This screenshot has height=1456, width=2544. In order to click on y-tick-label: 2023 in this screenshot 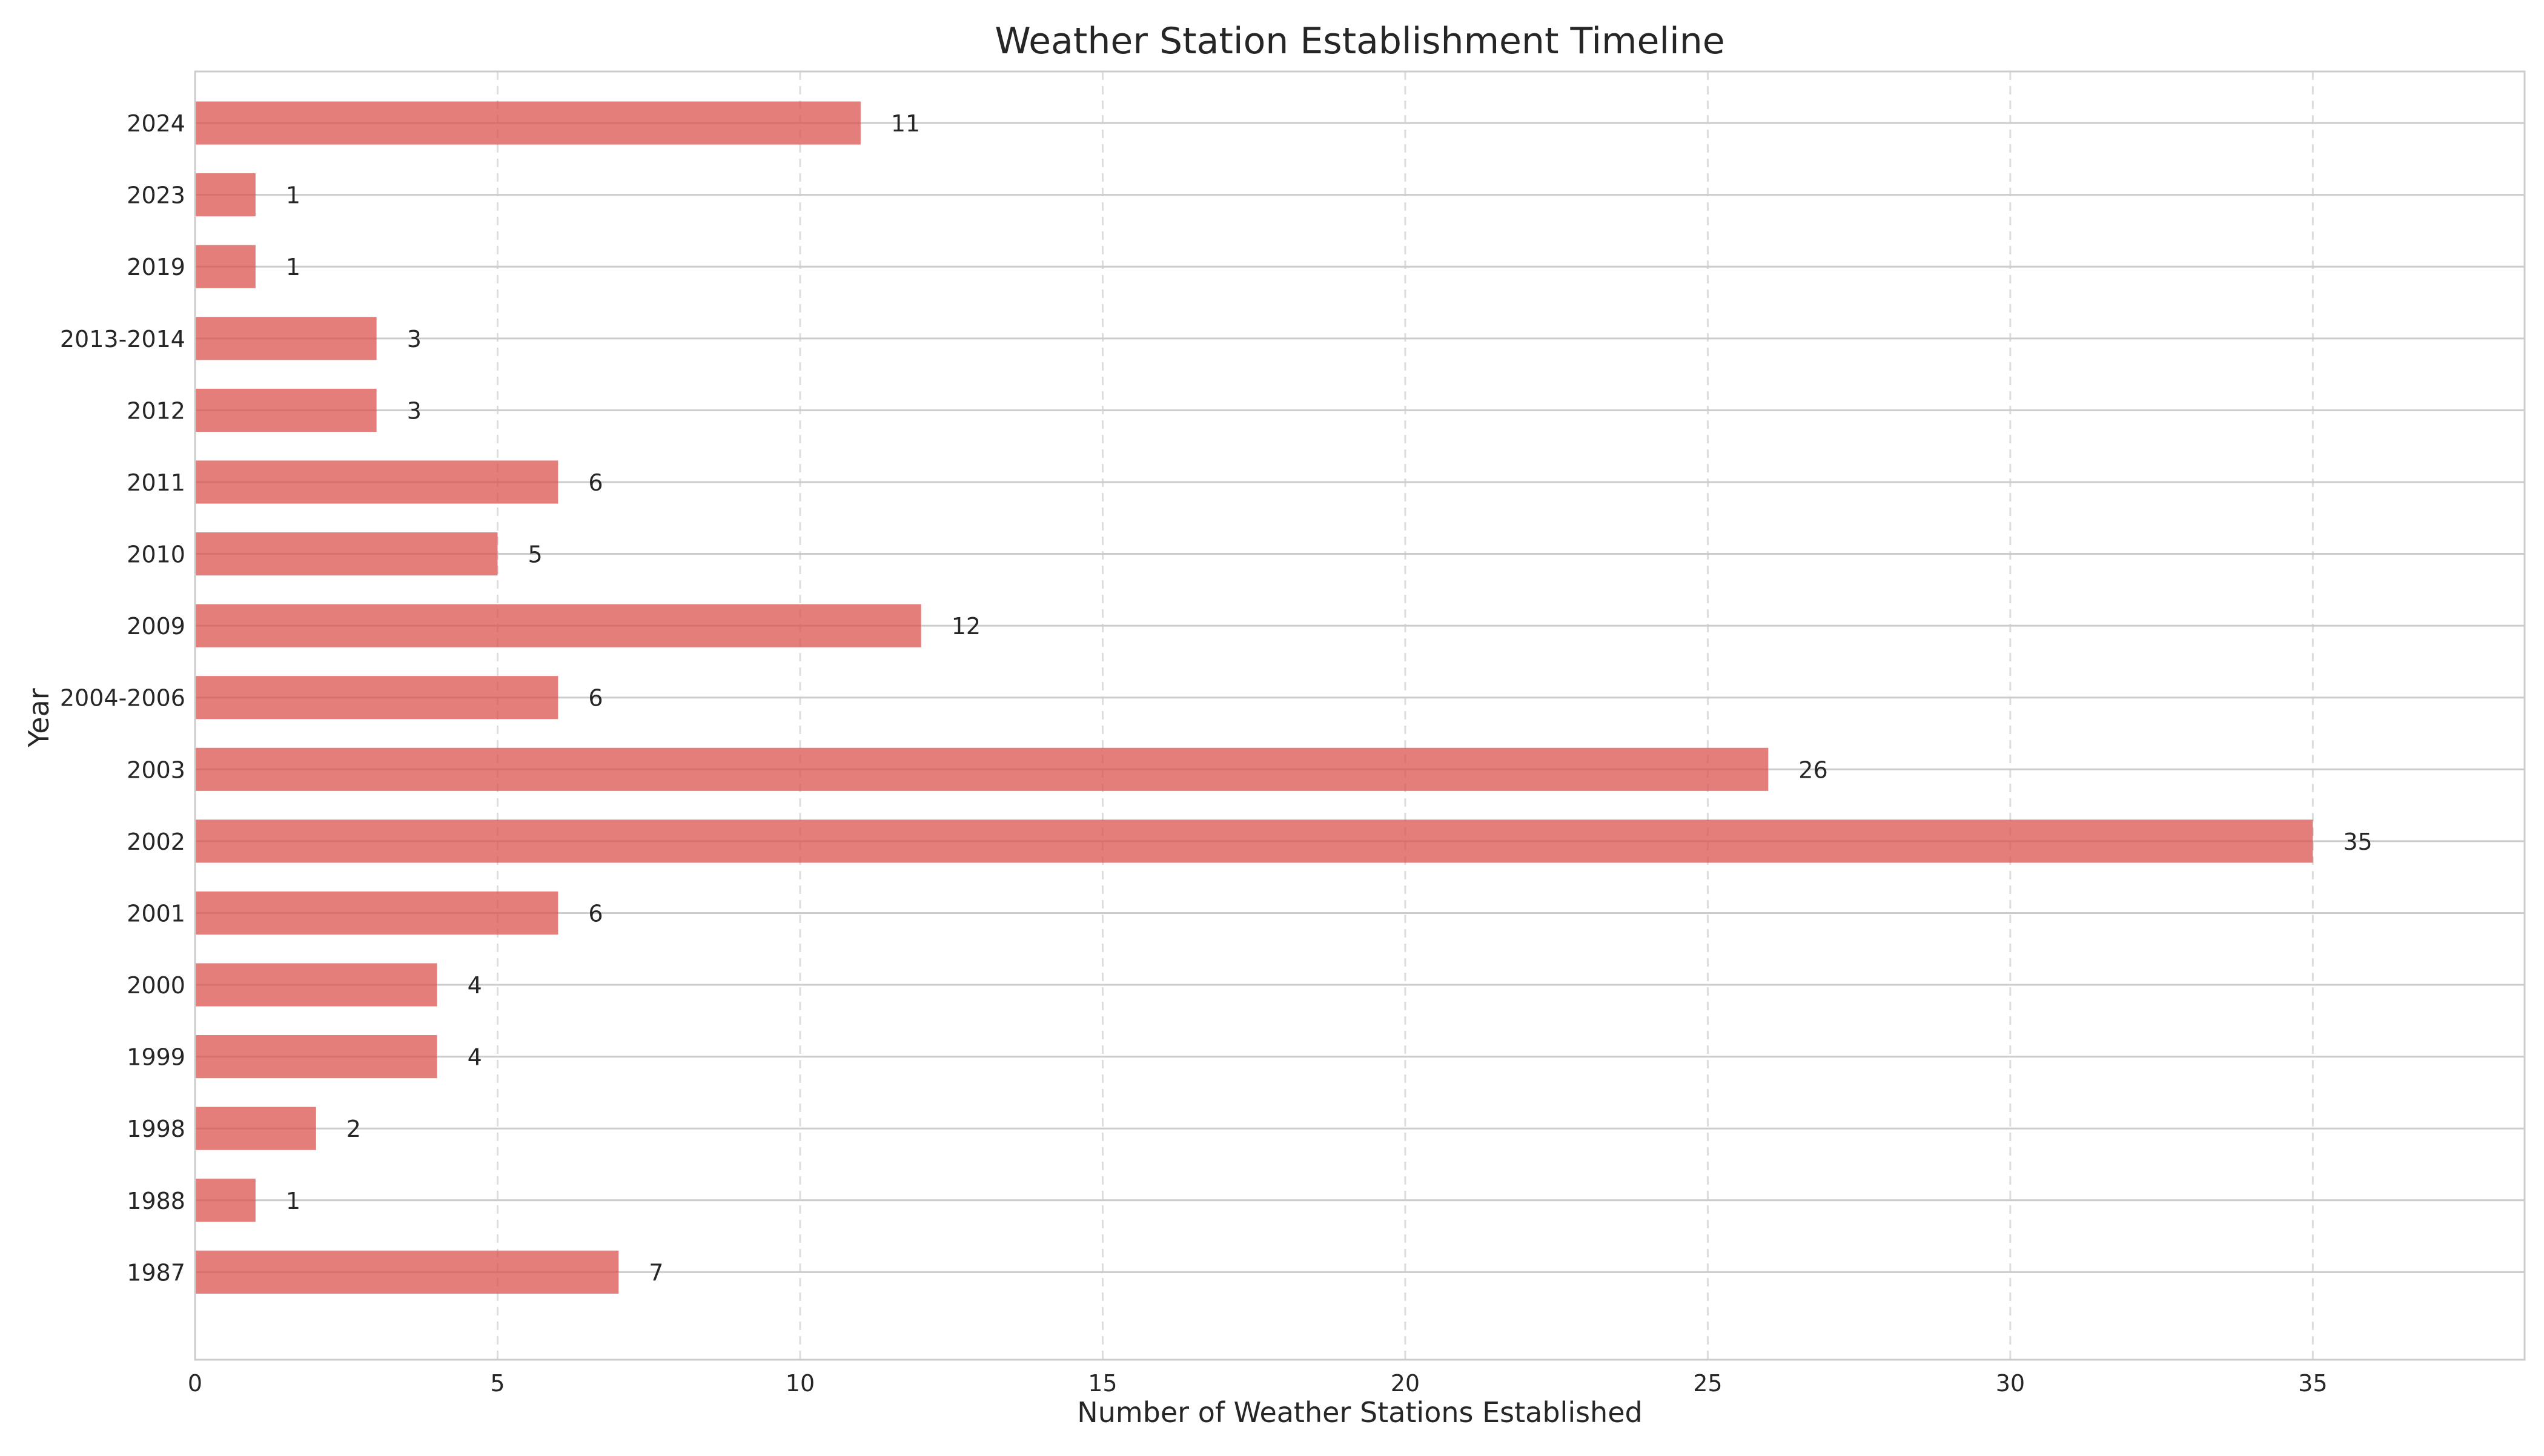, I will do `click(156, 195)`.